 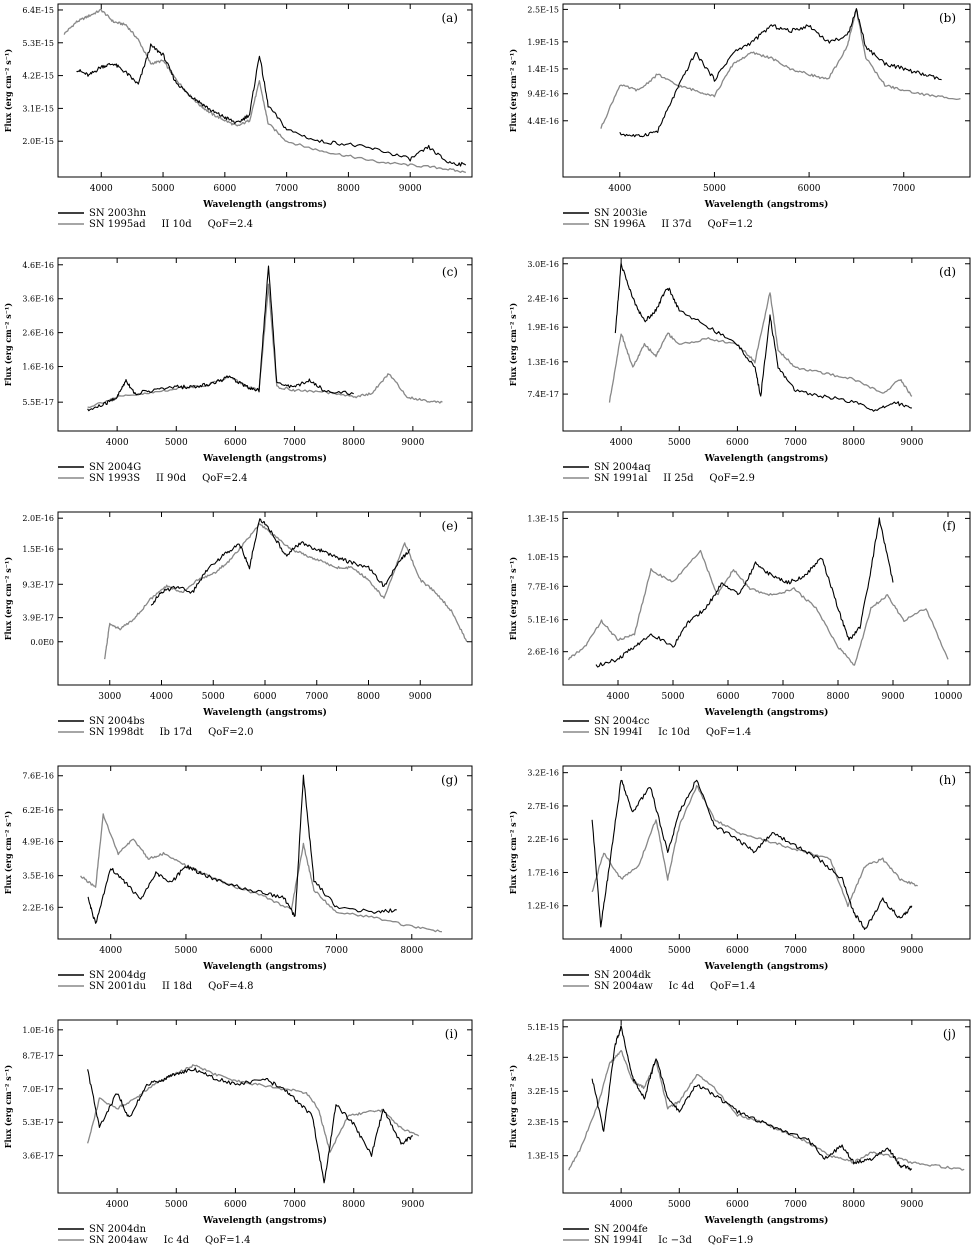 I want to click on y-tick-label: 3.6E-16, so click(x=38, y=299).